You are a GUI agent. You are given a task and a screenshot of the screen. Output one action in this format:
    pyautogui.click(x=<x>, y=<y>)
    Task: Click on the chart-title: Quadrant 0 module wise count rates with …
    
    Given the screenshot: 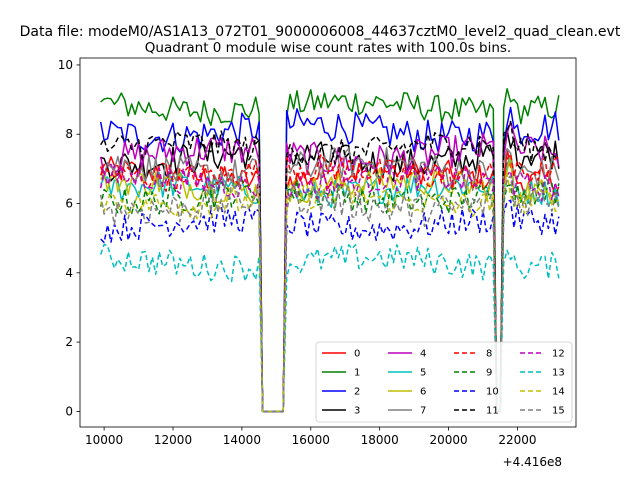 What is the action you would take?
    pyautogui.click(x=328, y=48)
    